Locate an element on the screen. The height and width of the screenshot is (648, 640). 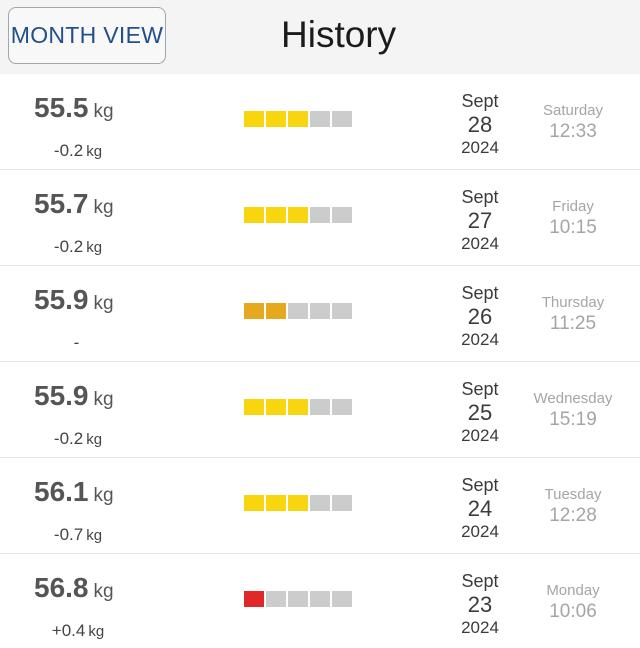
entry-day: 23 is located at coordinates (480, 604).